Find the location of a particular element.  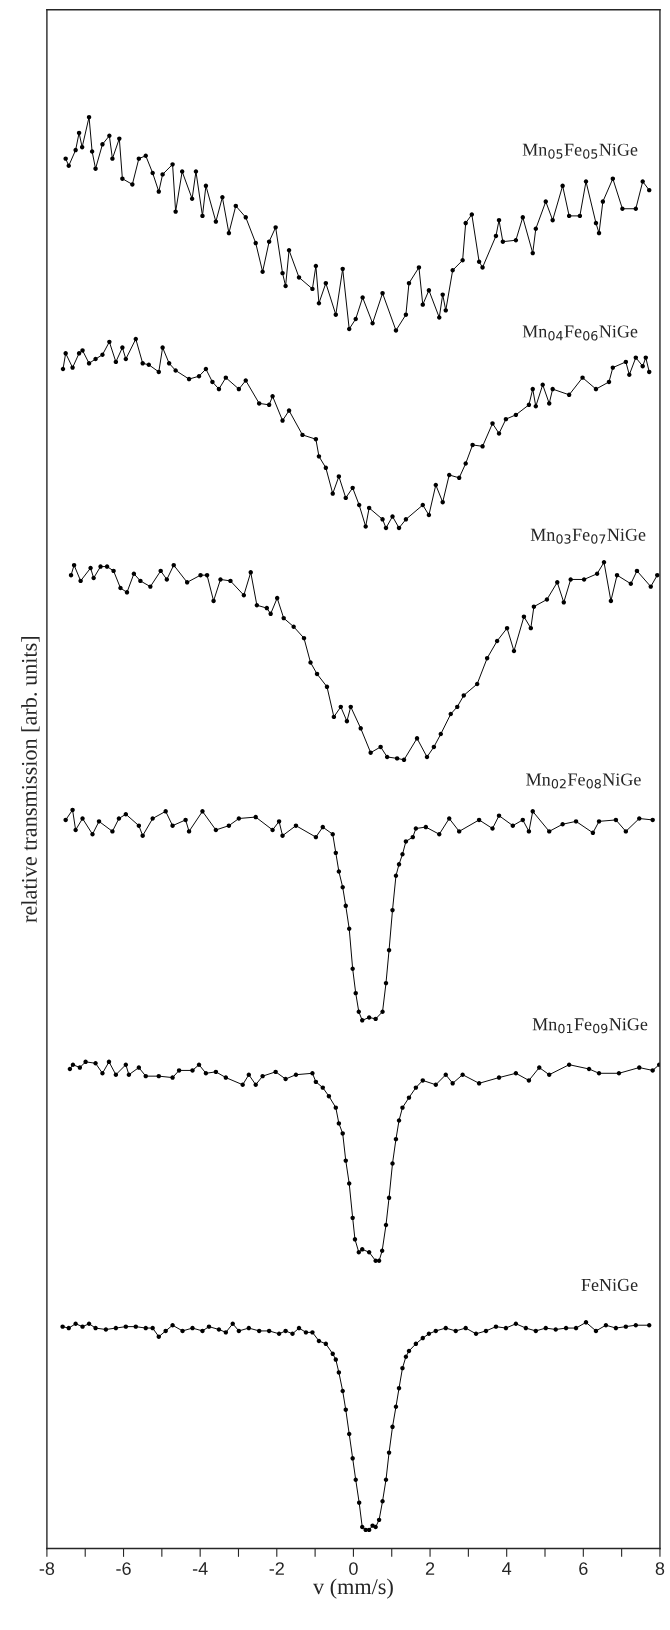

x-tick-label: -4 is located at coordinates (200, 1568).